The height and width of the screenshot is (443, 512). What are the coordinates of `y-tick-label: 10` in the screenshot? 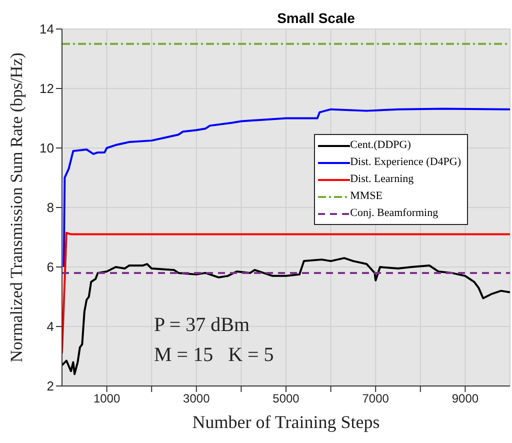 It's located at (47, 148).